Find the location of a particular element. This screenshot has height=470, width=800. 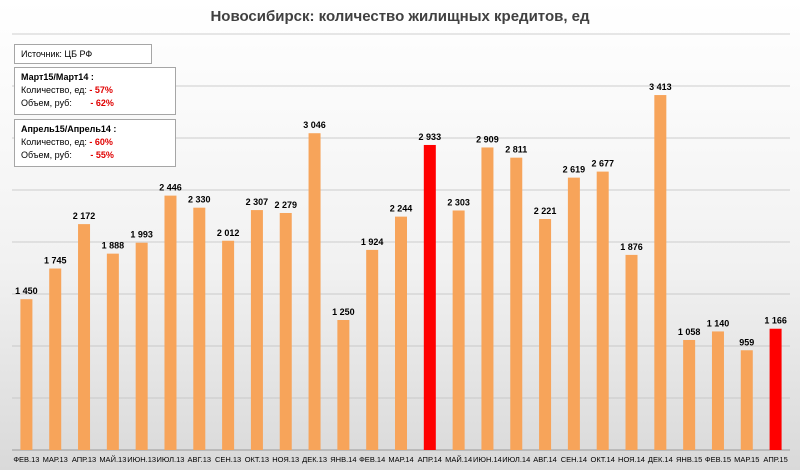

bar-ДЕК.13 is located at coordinates (314, 291).